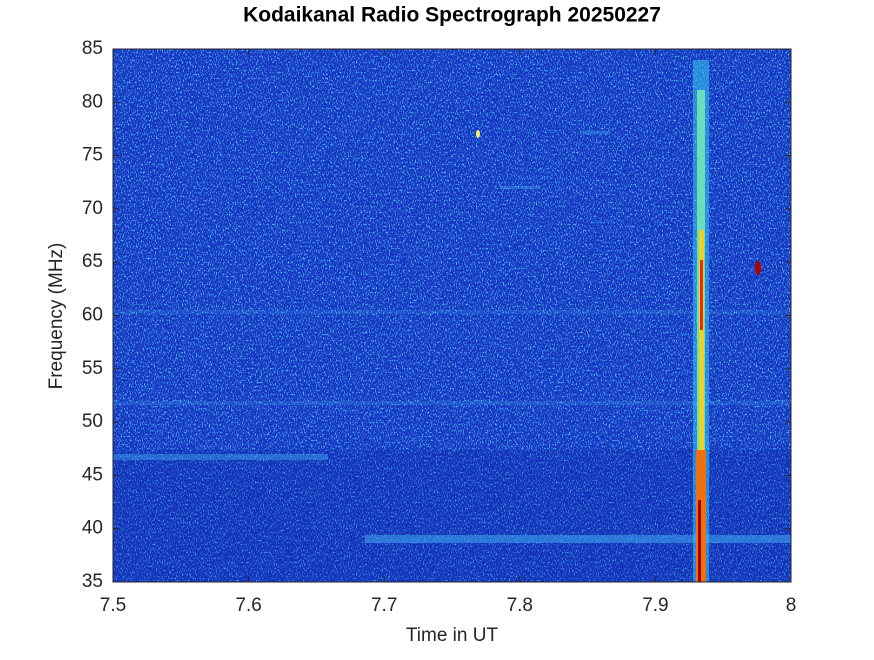 The image size is (874, 660). Describe the element at coordinates (452, 635) in the screenshot. I see `x-axis-label: Time in UT` at that location.